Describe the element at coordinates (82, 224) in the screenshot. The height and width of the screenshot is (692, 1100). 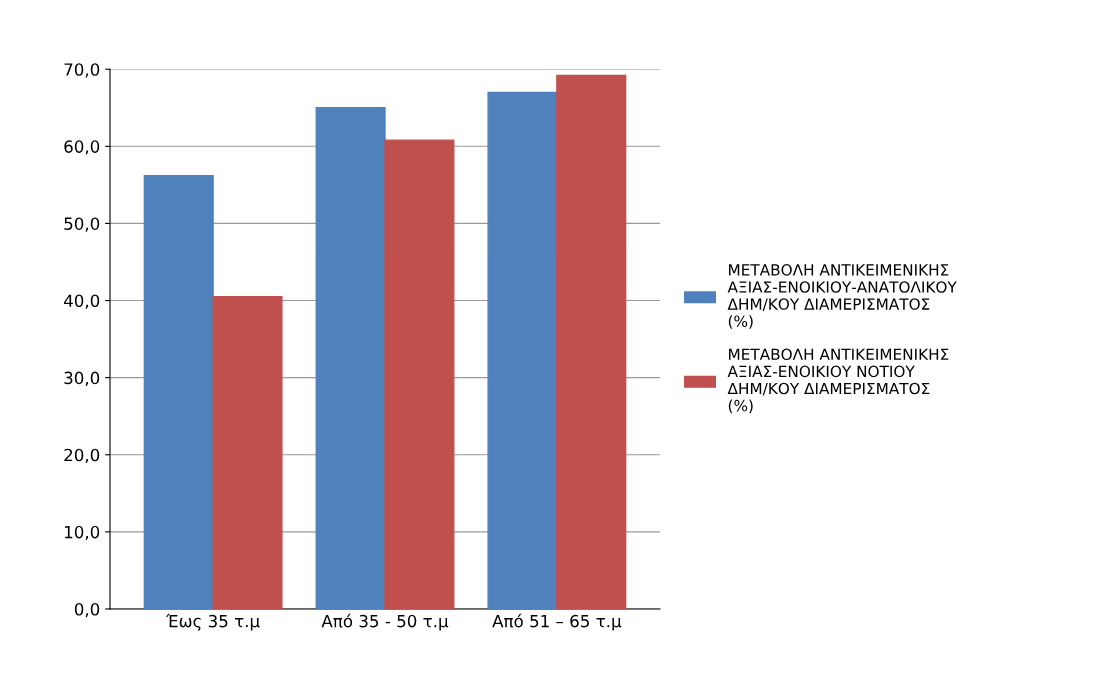
I see `y-tick-label: 50,0` at that location.